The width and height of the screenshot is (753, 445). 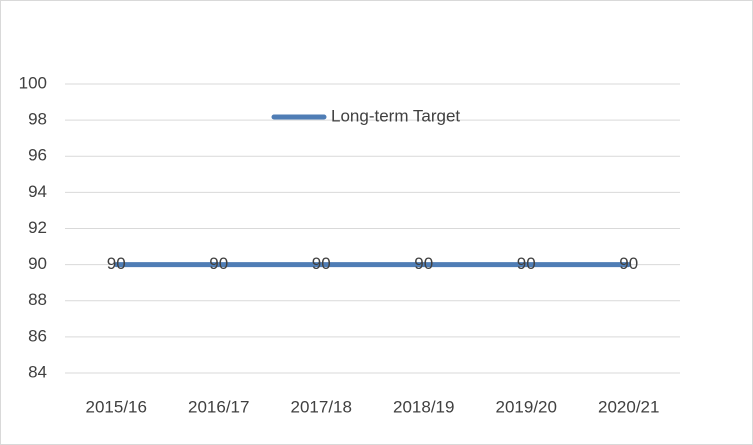 What do you see at coordinates (37, 371) in the screenshot?
I see `y-tick-label: 84` at bounding box center [37, 371].